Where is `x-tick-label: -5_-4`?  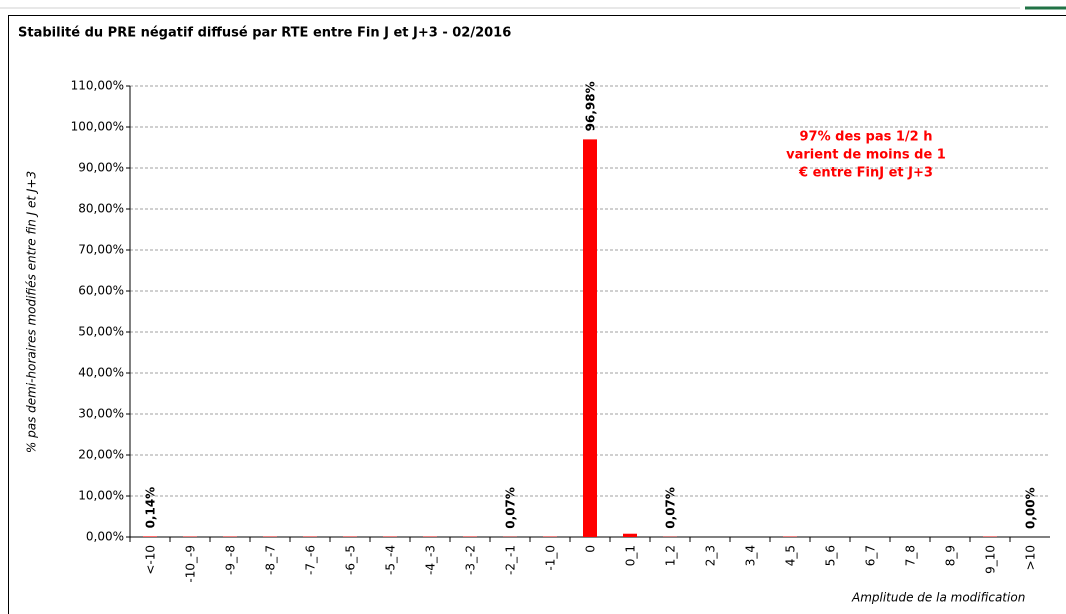 x-tick-label: -5_-4 is located at coordinates (391, 560).